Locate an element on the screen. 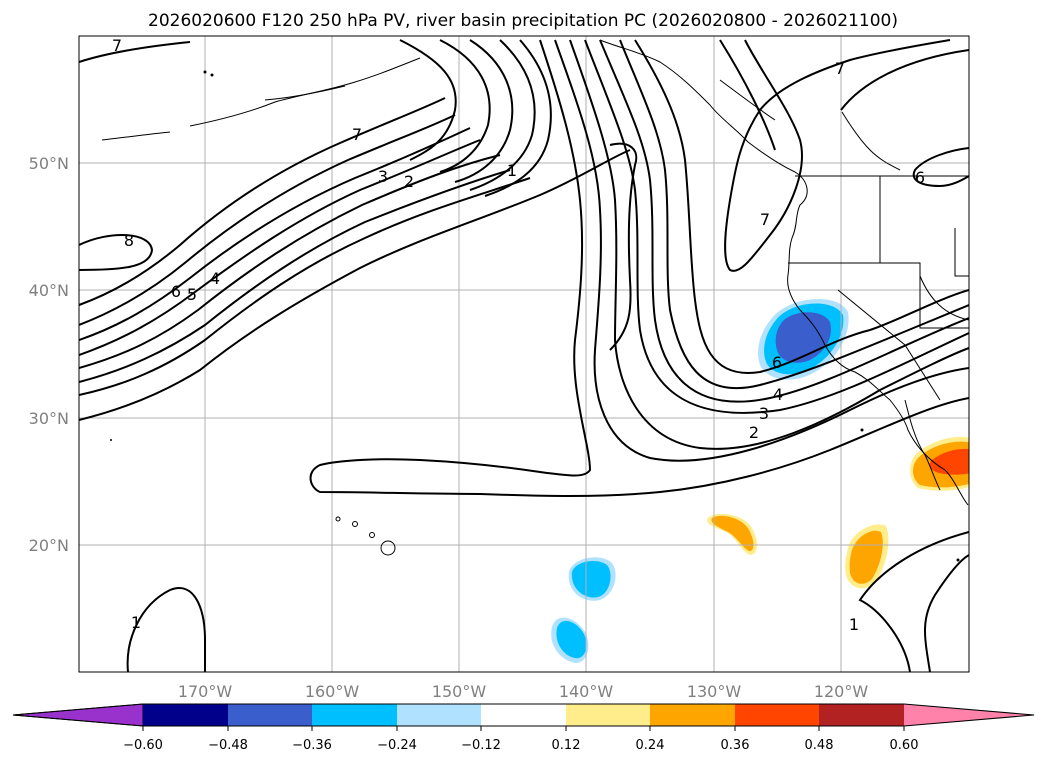 Image resolution: width=1047 pixels, height=765 pixels. contour-label-1: 1 is located at coordinates (512, 170).